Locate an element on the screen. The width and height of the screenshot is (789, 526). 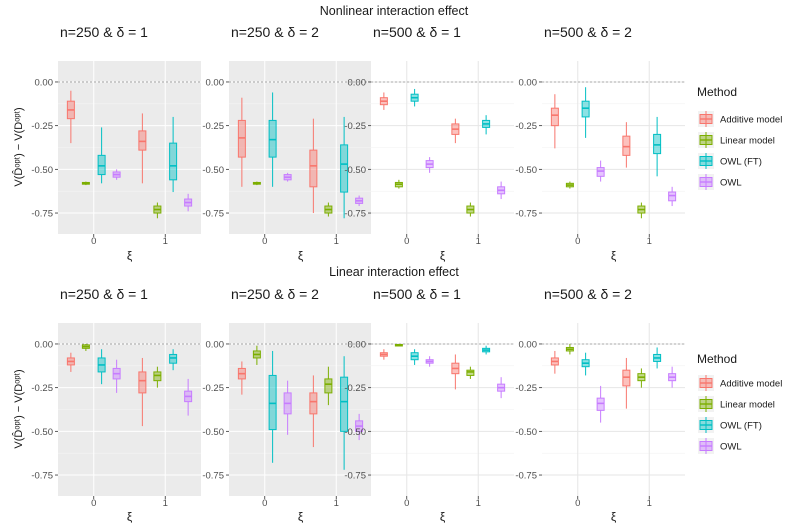
legend-label: Linear model is located at coordinates (747, 141).